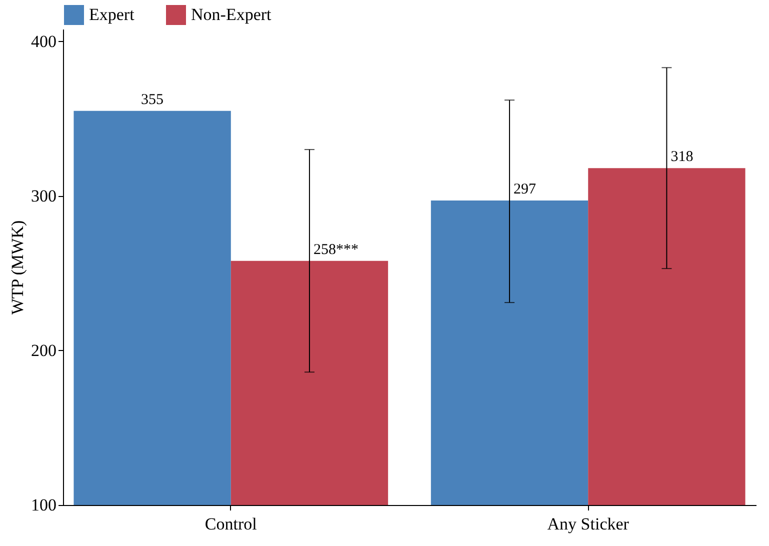 The width and height of the screenshot is (769, 546). What do you see at coordinates (525, 190) in the screenshot?
I see `data-label: 297` at bounding box center [525, 190].